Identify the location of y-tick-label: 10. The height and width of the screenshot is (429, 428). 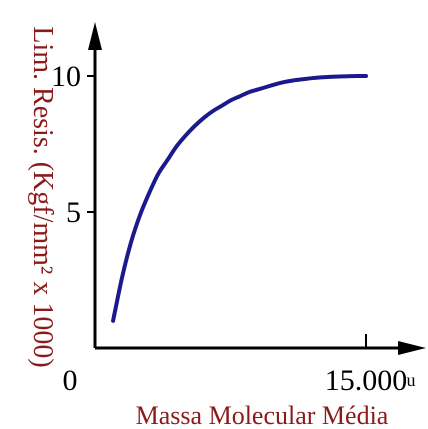
(66, 76).